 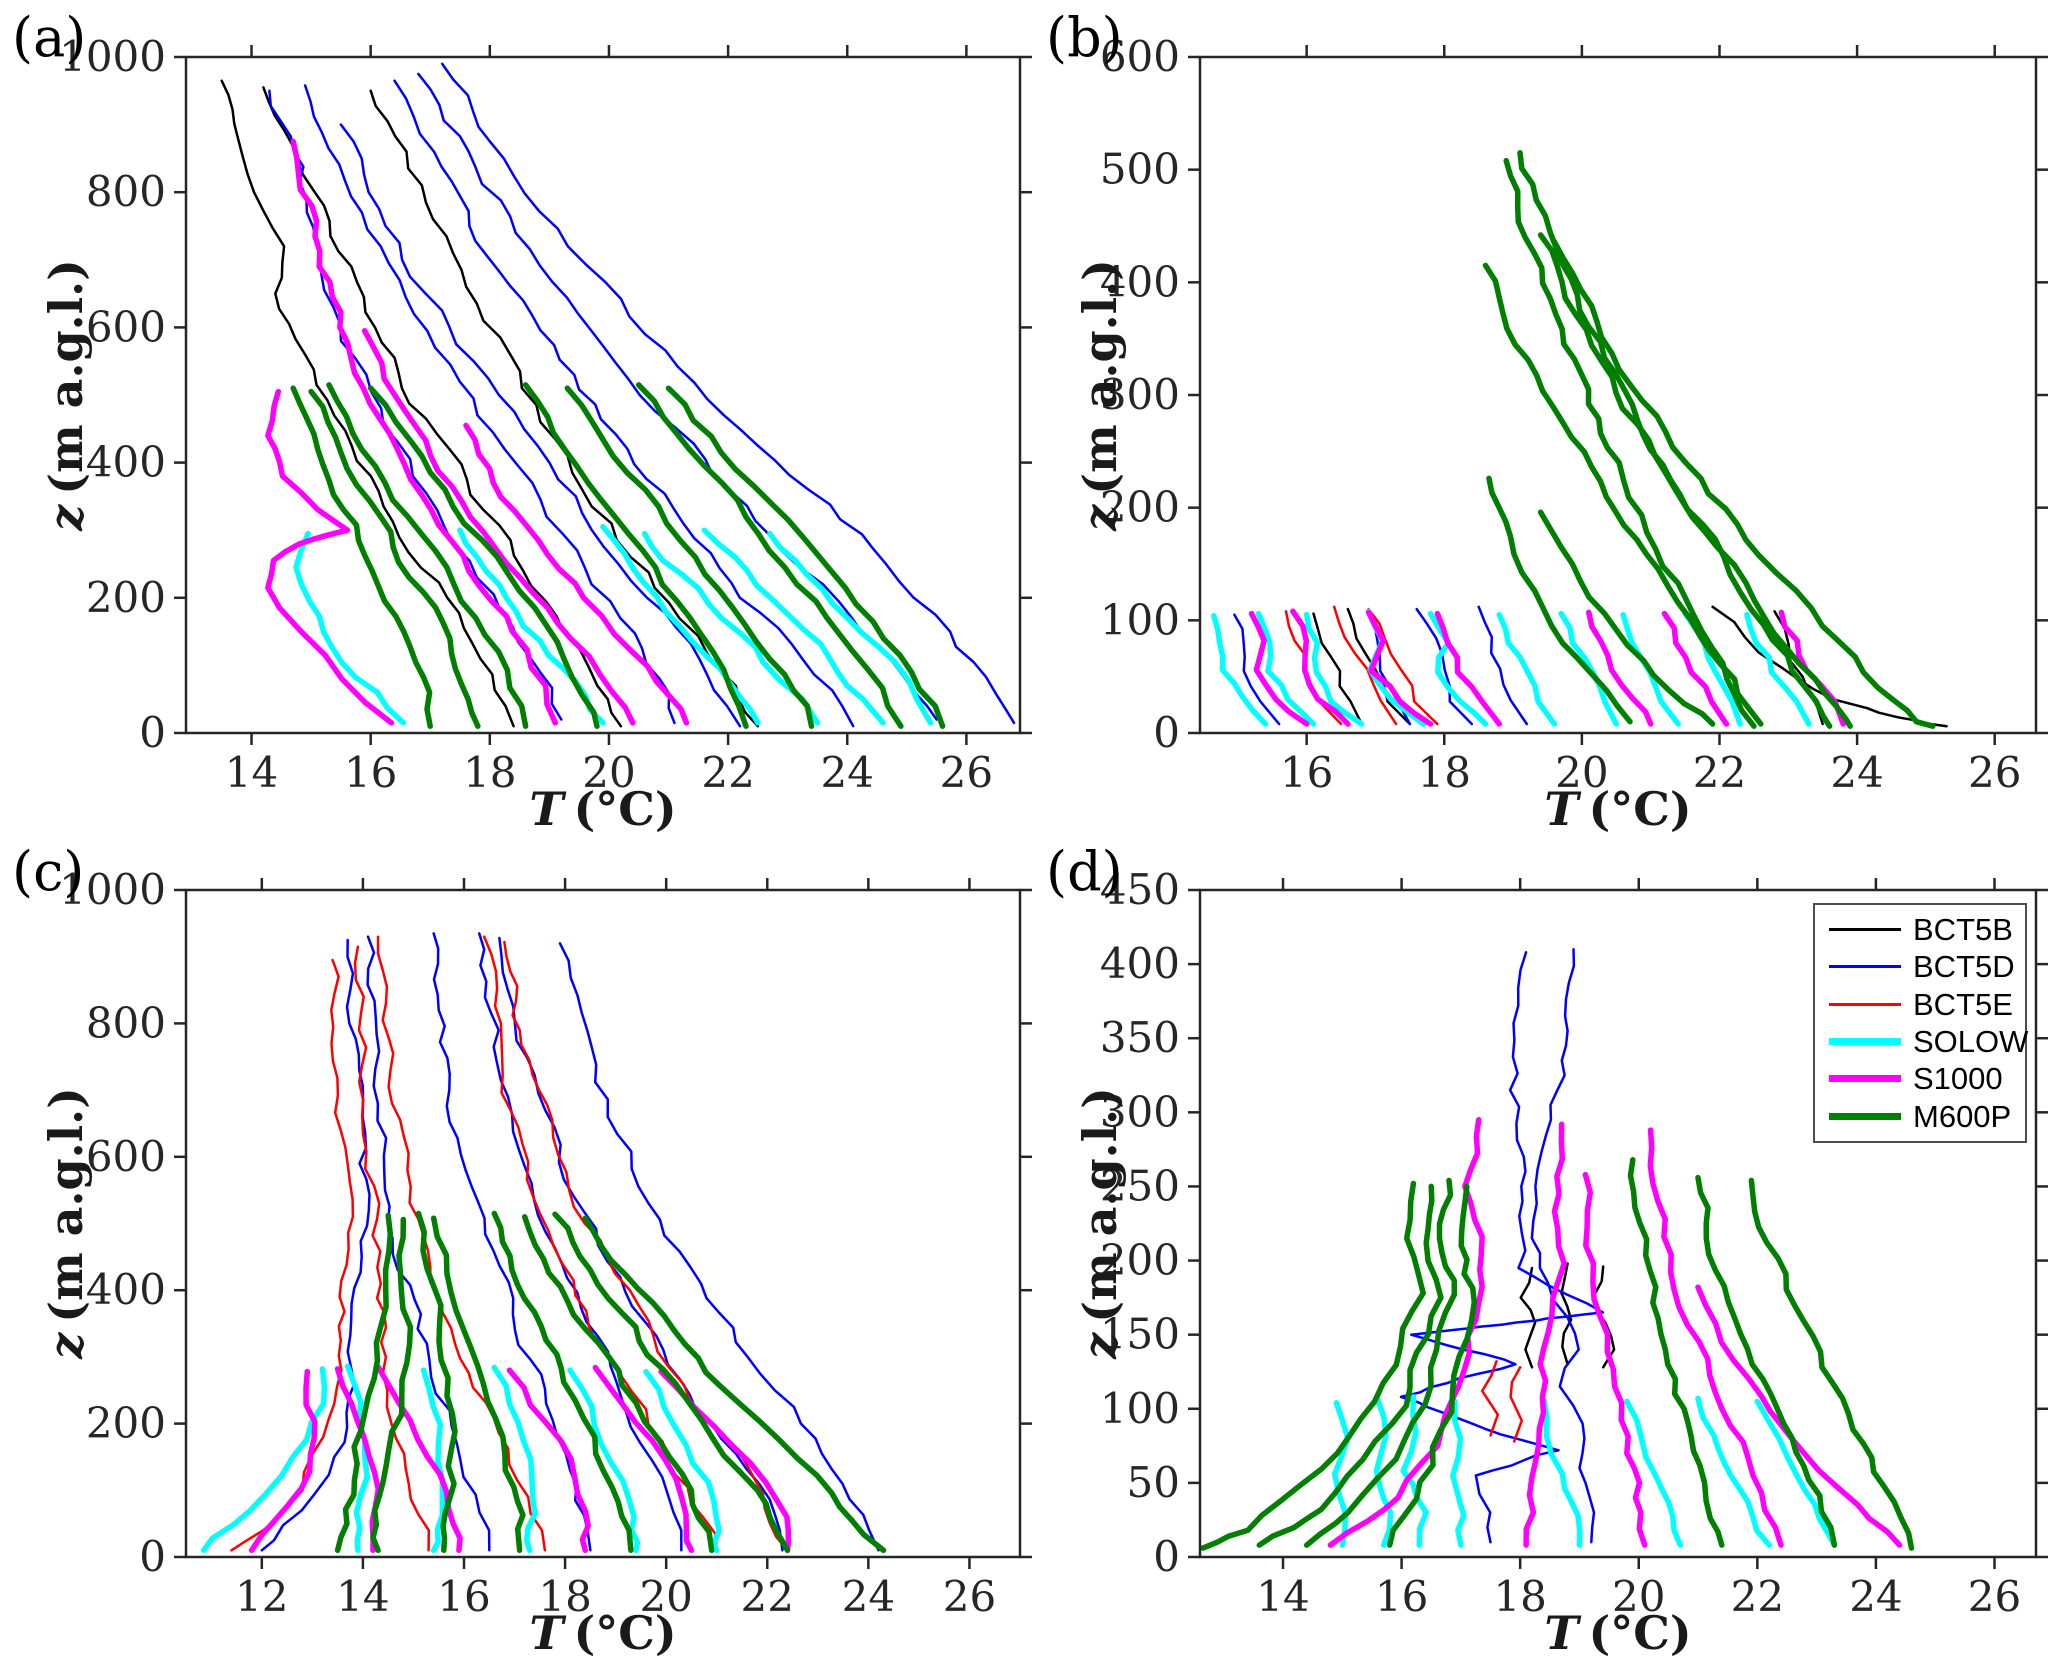 What do you see at coordinates (1994, 1596) in the screenshot?
I see `x-tick-label: 26` at bounding box center [1994, 1596].